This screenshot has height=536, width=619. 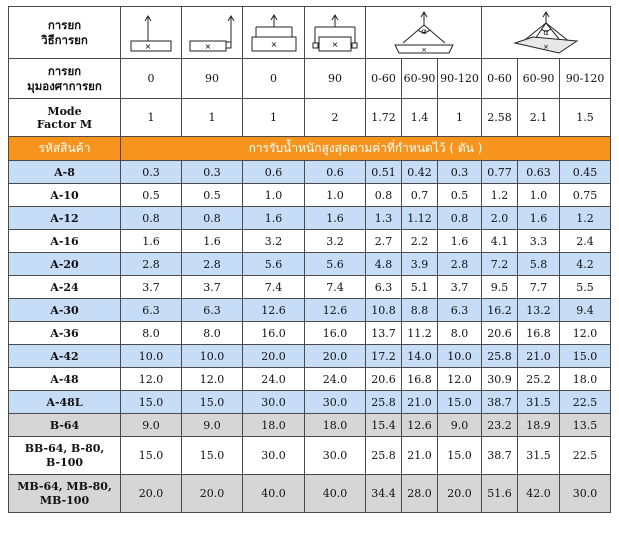 What do you see at coordinates (500, 264) in the screenshot?
I see `capacity-cell: 7.2` at bounding box center [500, 264].